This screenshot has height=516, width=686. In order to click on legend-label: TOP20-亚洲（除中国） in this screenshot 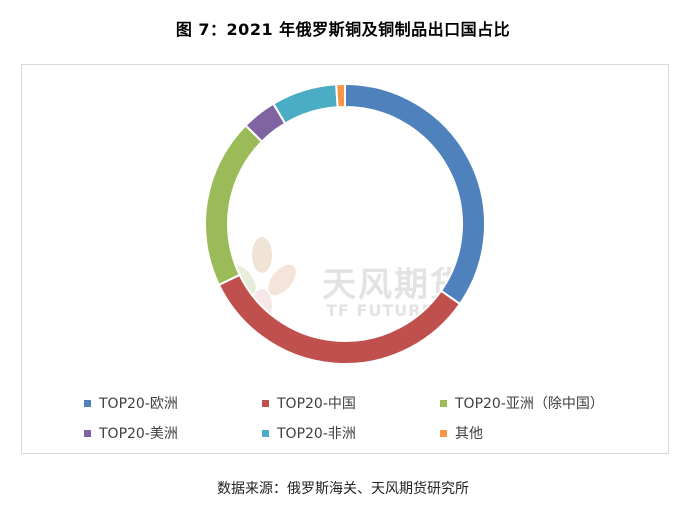, I will do `click(529, 404)`.